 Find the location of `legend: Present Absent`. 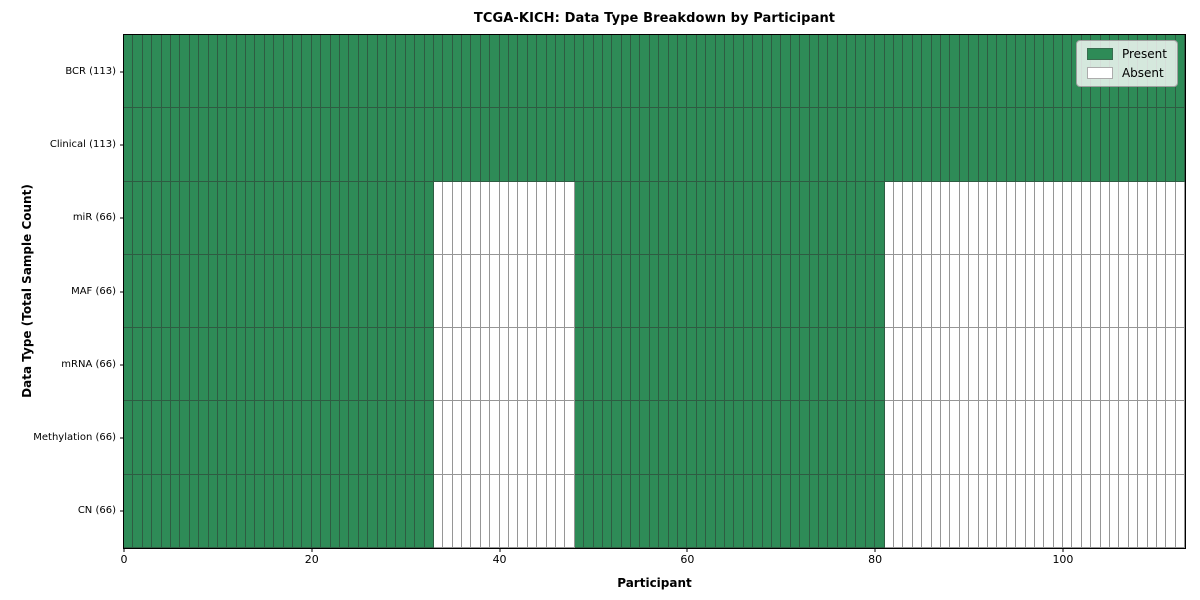

legend: Present Absent is located at coordinates (1126, 63).